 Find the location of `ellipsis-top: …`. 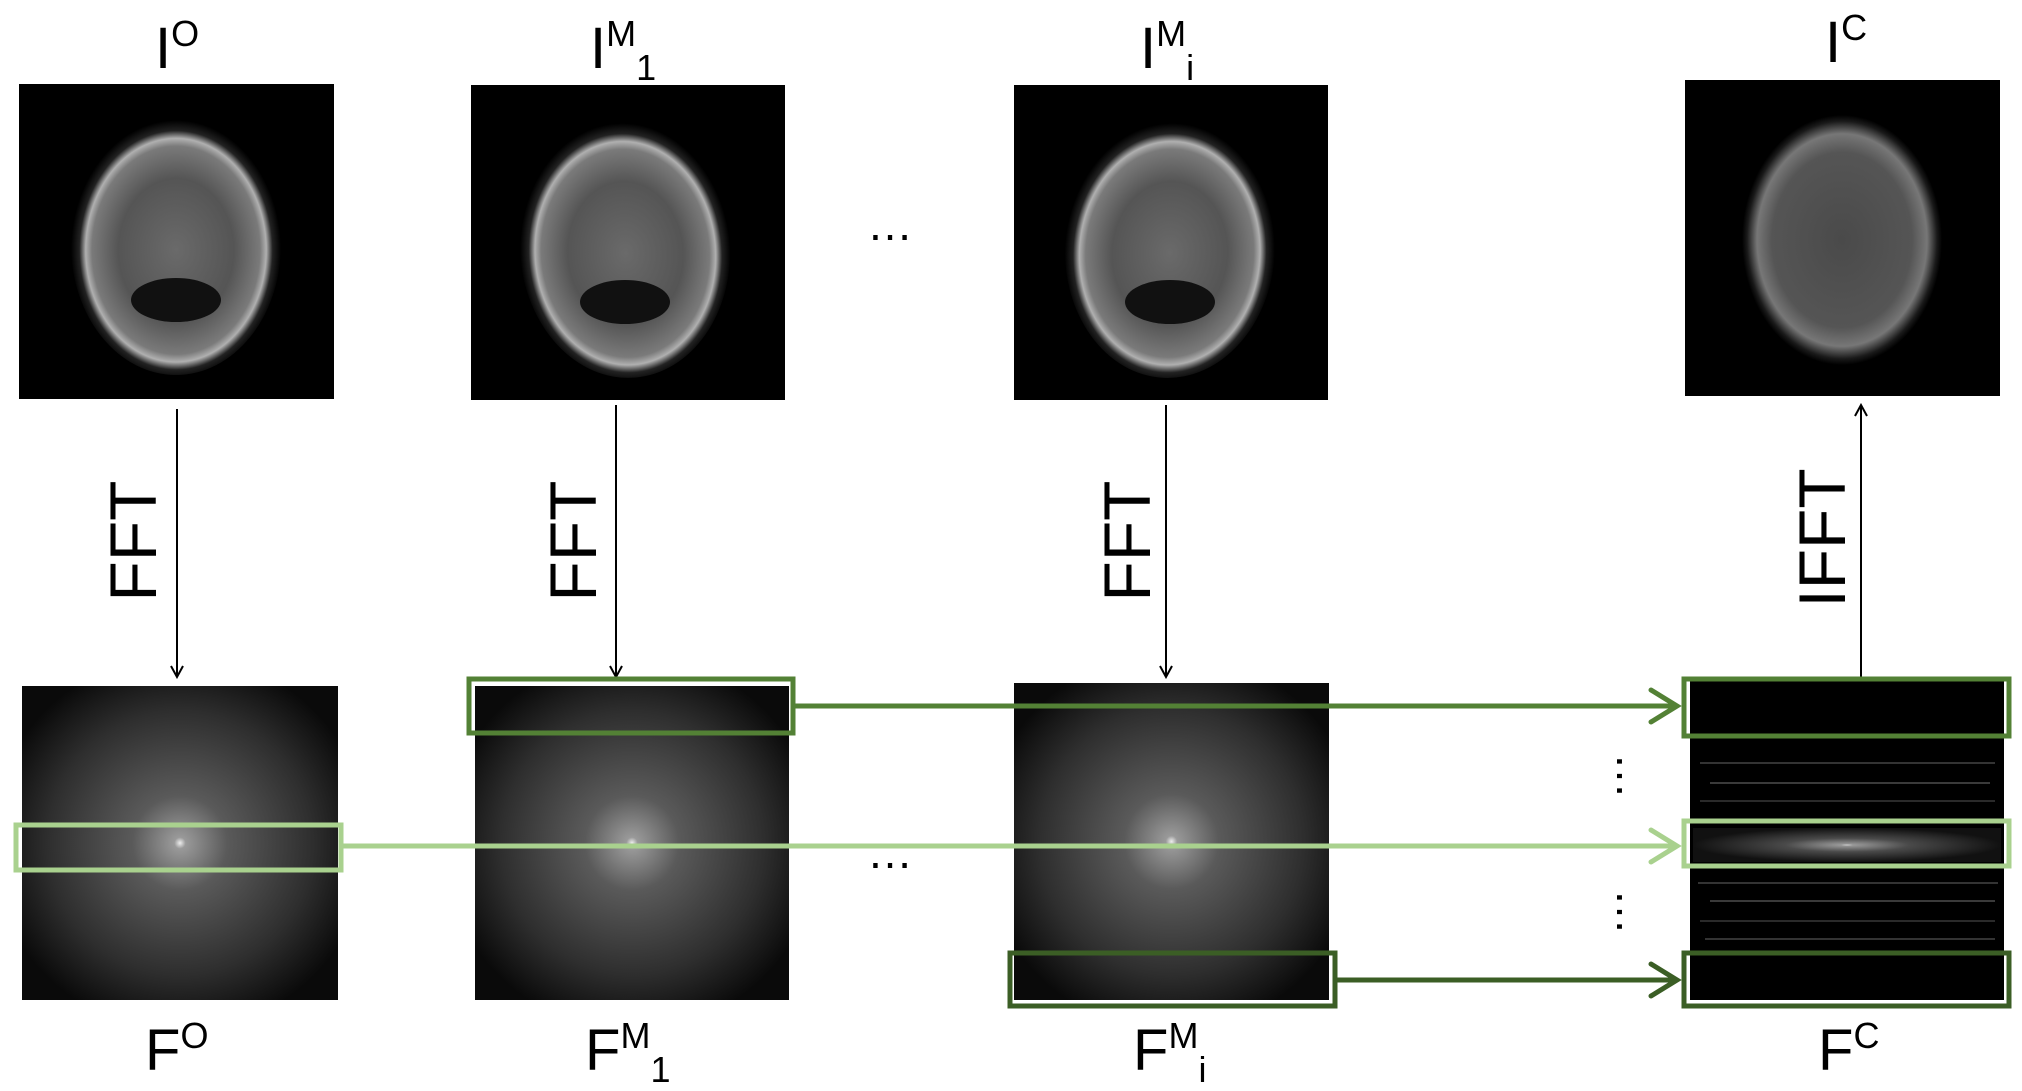

ellipsis-top: … is located at coordinates (890, 224).